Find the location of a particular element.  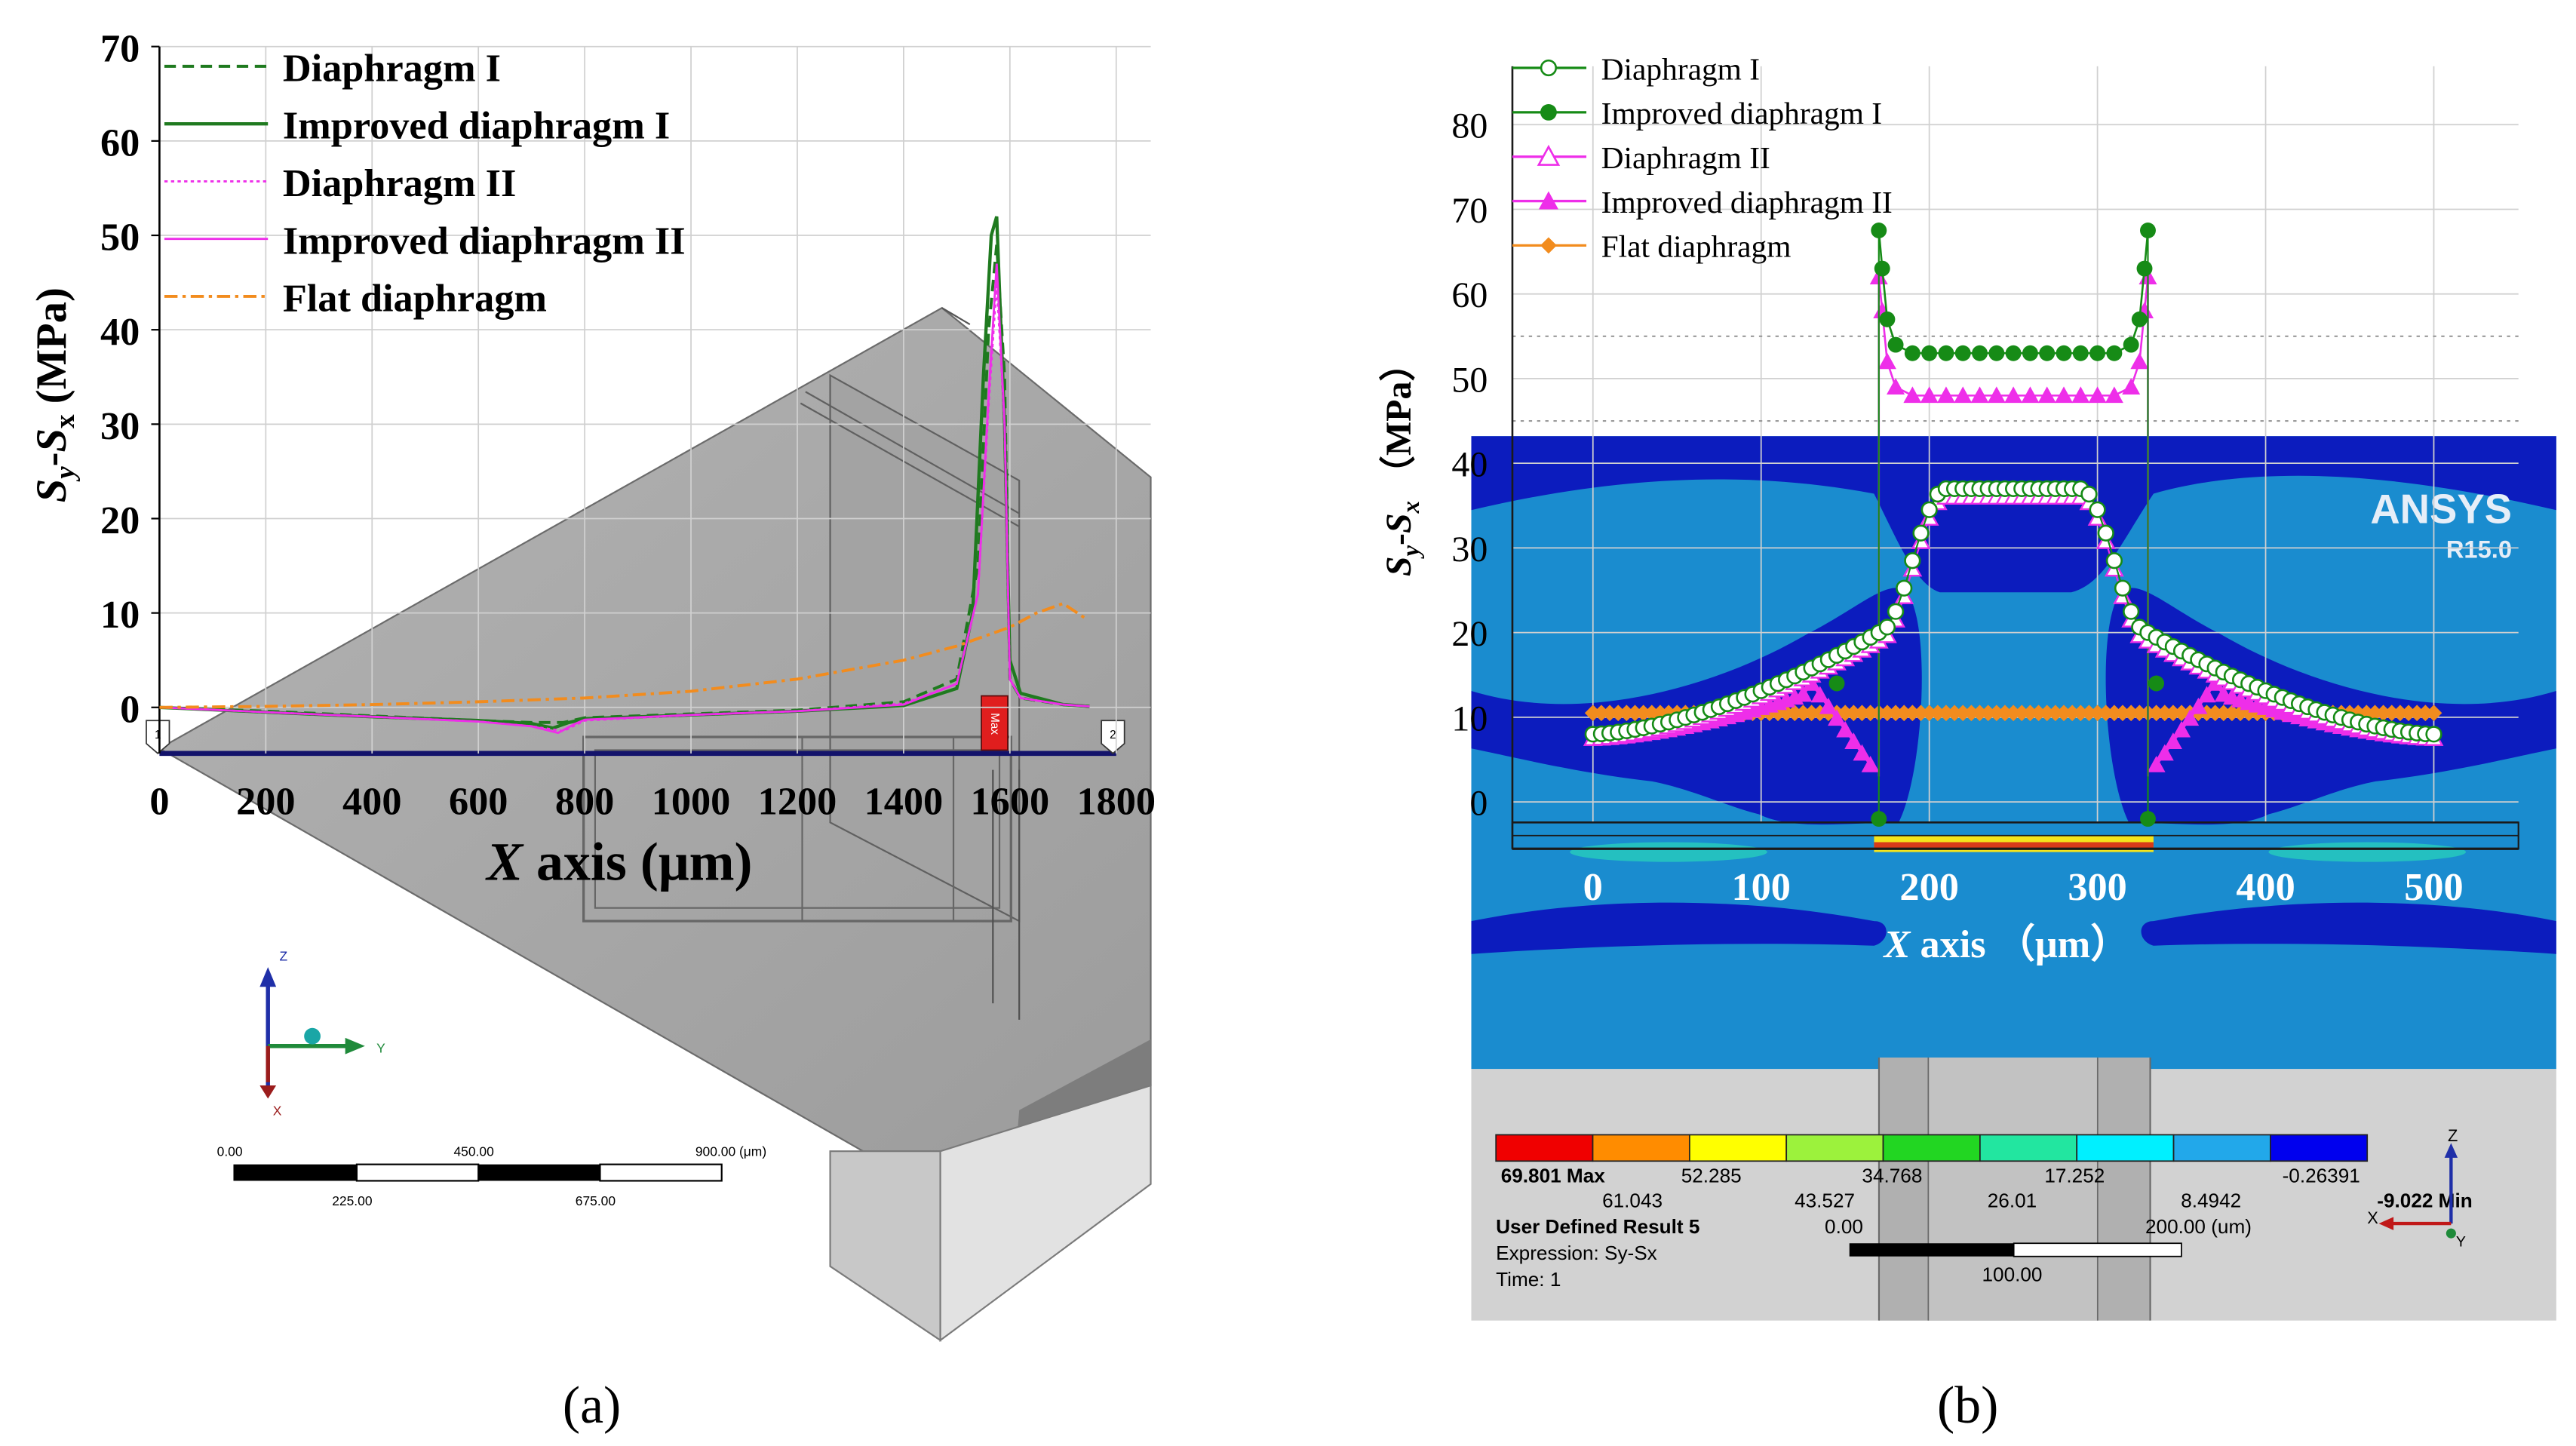

plot-a-y-ticks: 0 10 20 30 40 50 60 70 is located at coordinates (130, 378).